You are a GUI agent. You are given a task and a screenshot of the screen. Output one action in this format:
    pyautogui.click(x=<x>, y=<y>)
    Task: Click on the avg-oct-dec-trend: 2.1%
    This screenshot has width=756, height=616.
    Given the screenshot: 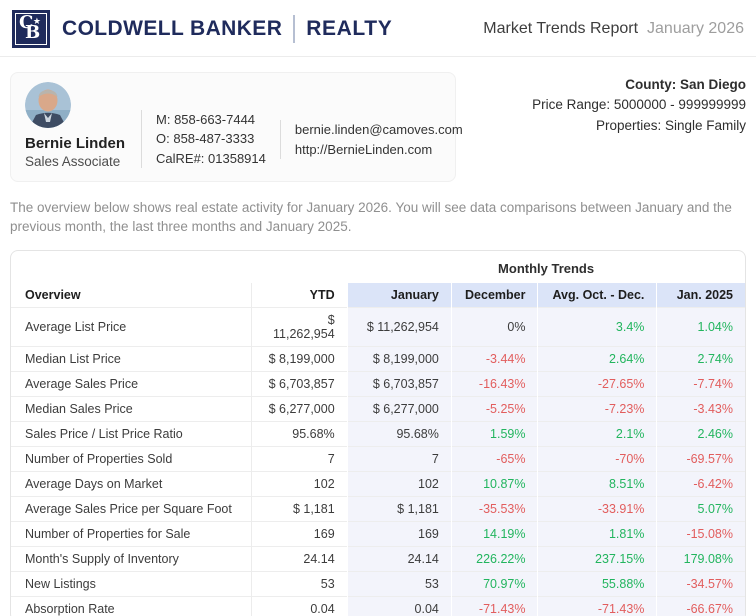 What is the action you would take?
    pyautogui.click(x=597, y=433)
    